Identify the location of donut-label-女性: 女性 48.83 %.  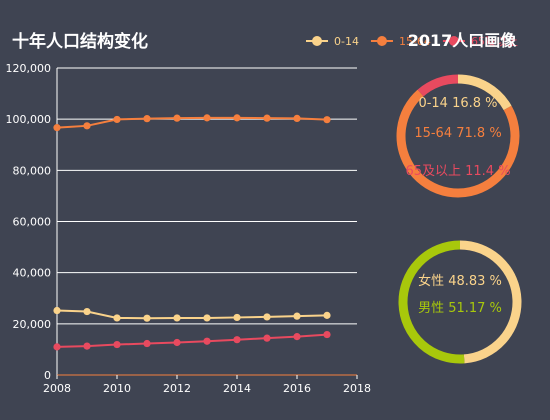
(460, 281).